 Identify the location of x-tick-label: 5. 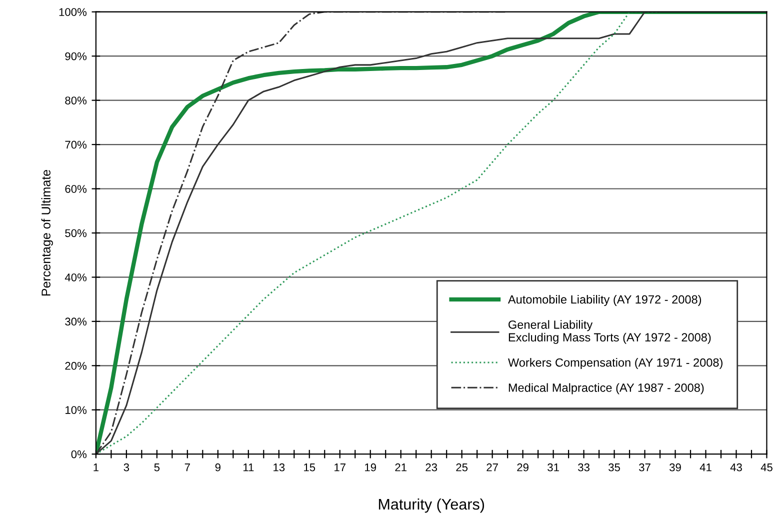
(157, 468).